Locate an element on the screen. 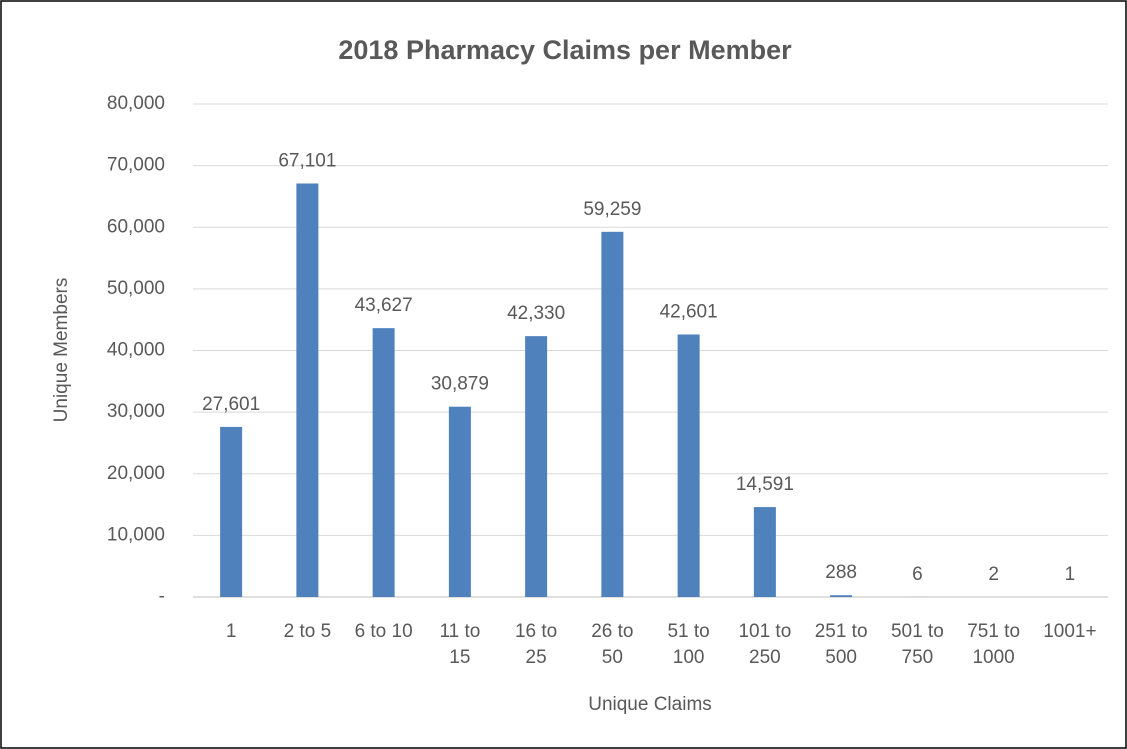  data-label: 42,330 is located at coordinates (536, 313).